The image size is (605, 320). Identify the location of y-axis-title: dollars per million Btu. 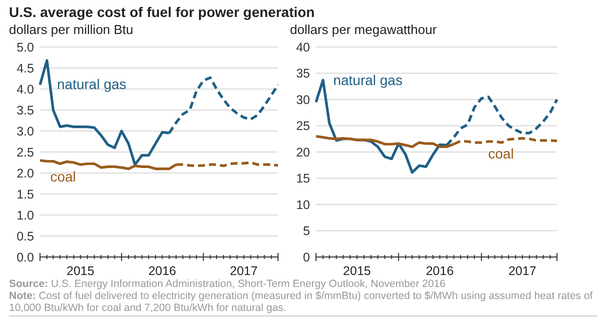
(71, 29).